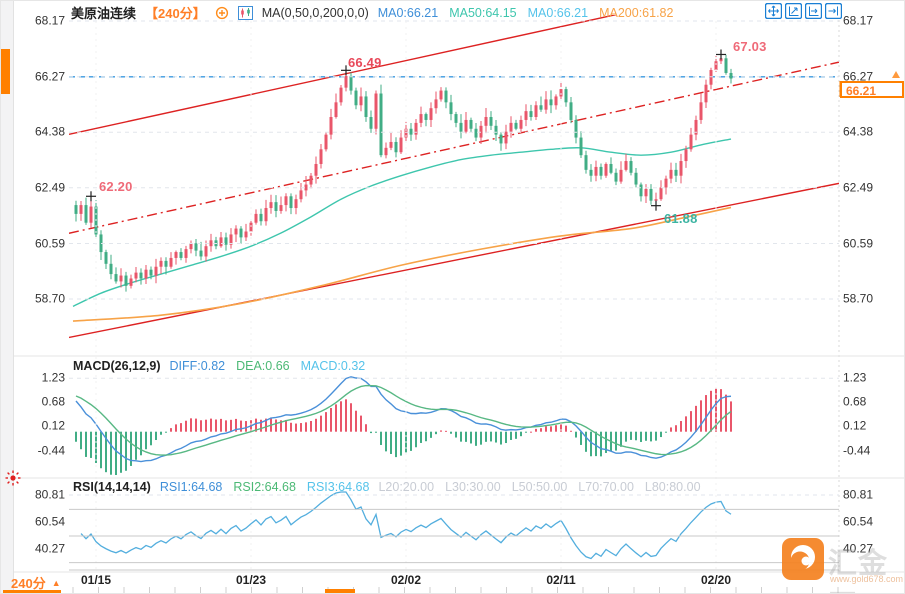 The image size is (905, 594). What do you see at coordinates (116, 187) in the screenshot?
I see `price-annotation: 62.20` at bounding box center [116, 187].